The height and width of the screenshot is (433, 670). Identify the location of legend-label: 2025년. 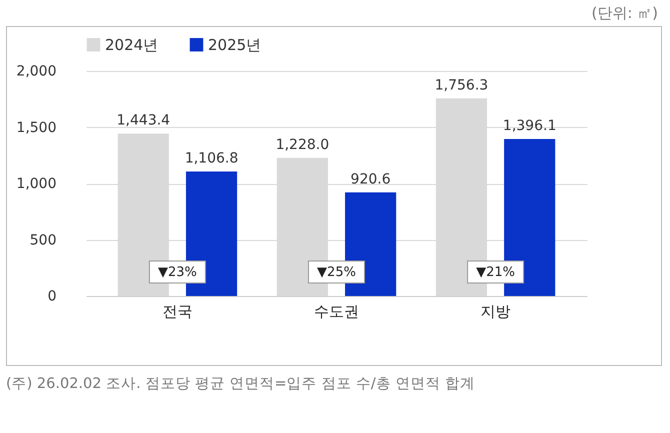
(235, 45).